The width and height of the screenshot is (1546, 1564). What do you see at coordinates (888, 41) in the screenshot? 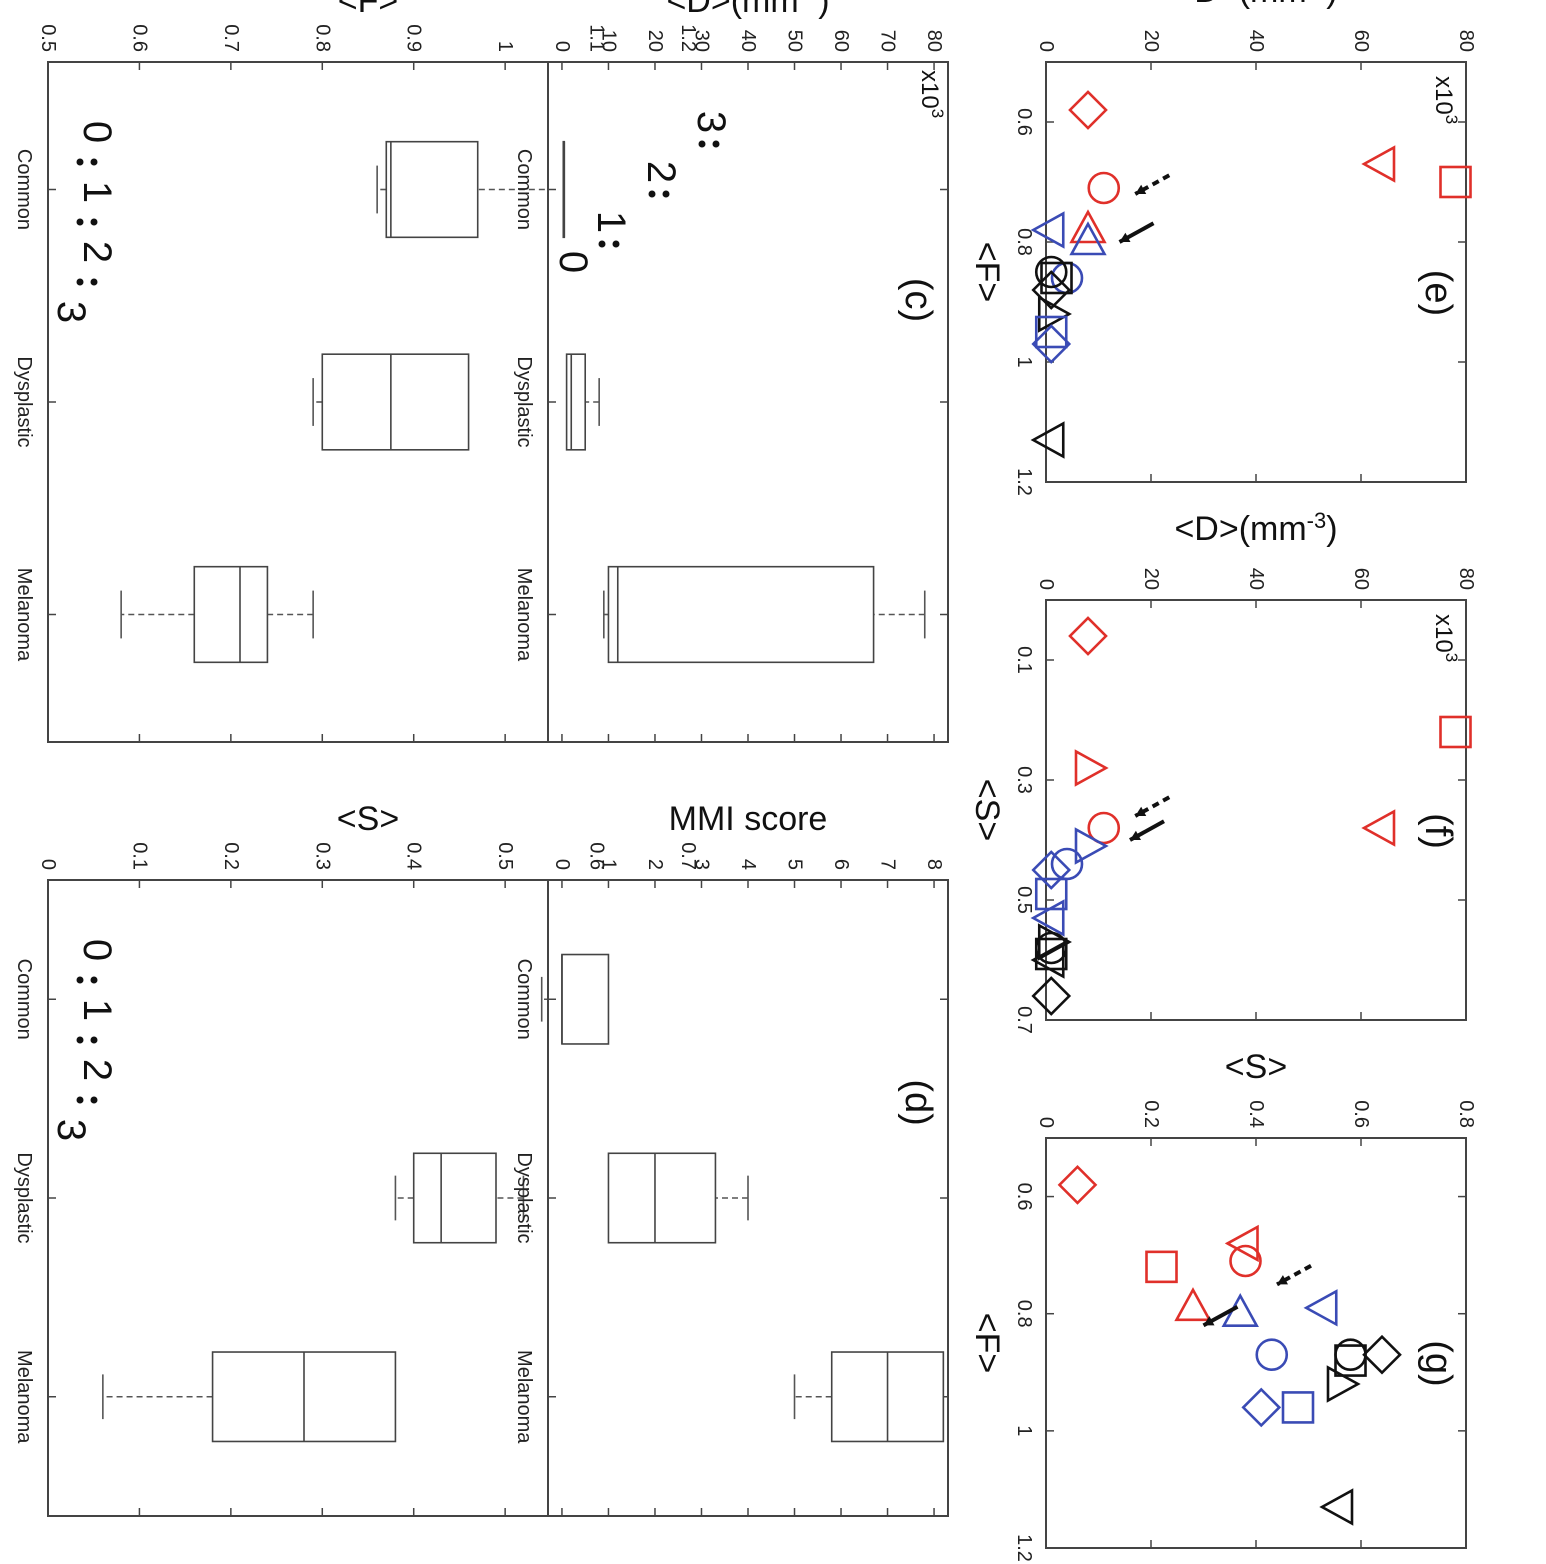
I see `y-tick-label: 70` at bounding box center [888, 41].